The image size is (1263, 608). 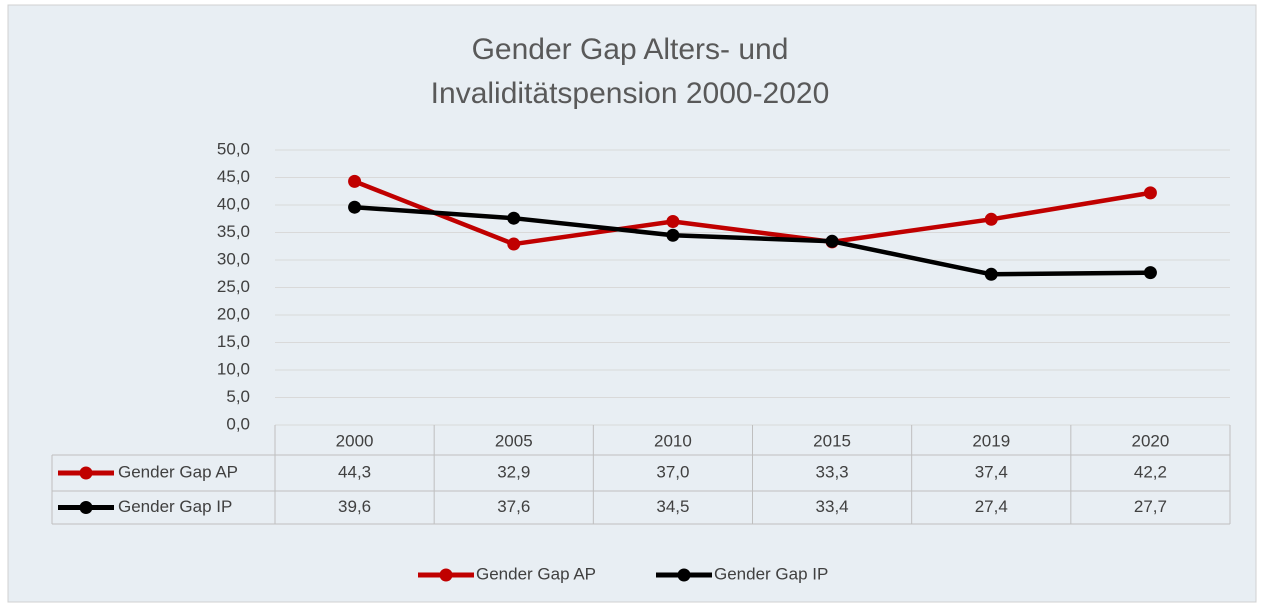 What do you see at coordinates (175, 506) in the screenshot?
I see `table-row-label: Gender Gap IP` at bounding box center [175, 506].